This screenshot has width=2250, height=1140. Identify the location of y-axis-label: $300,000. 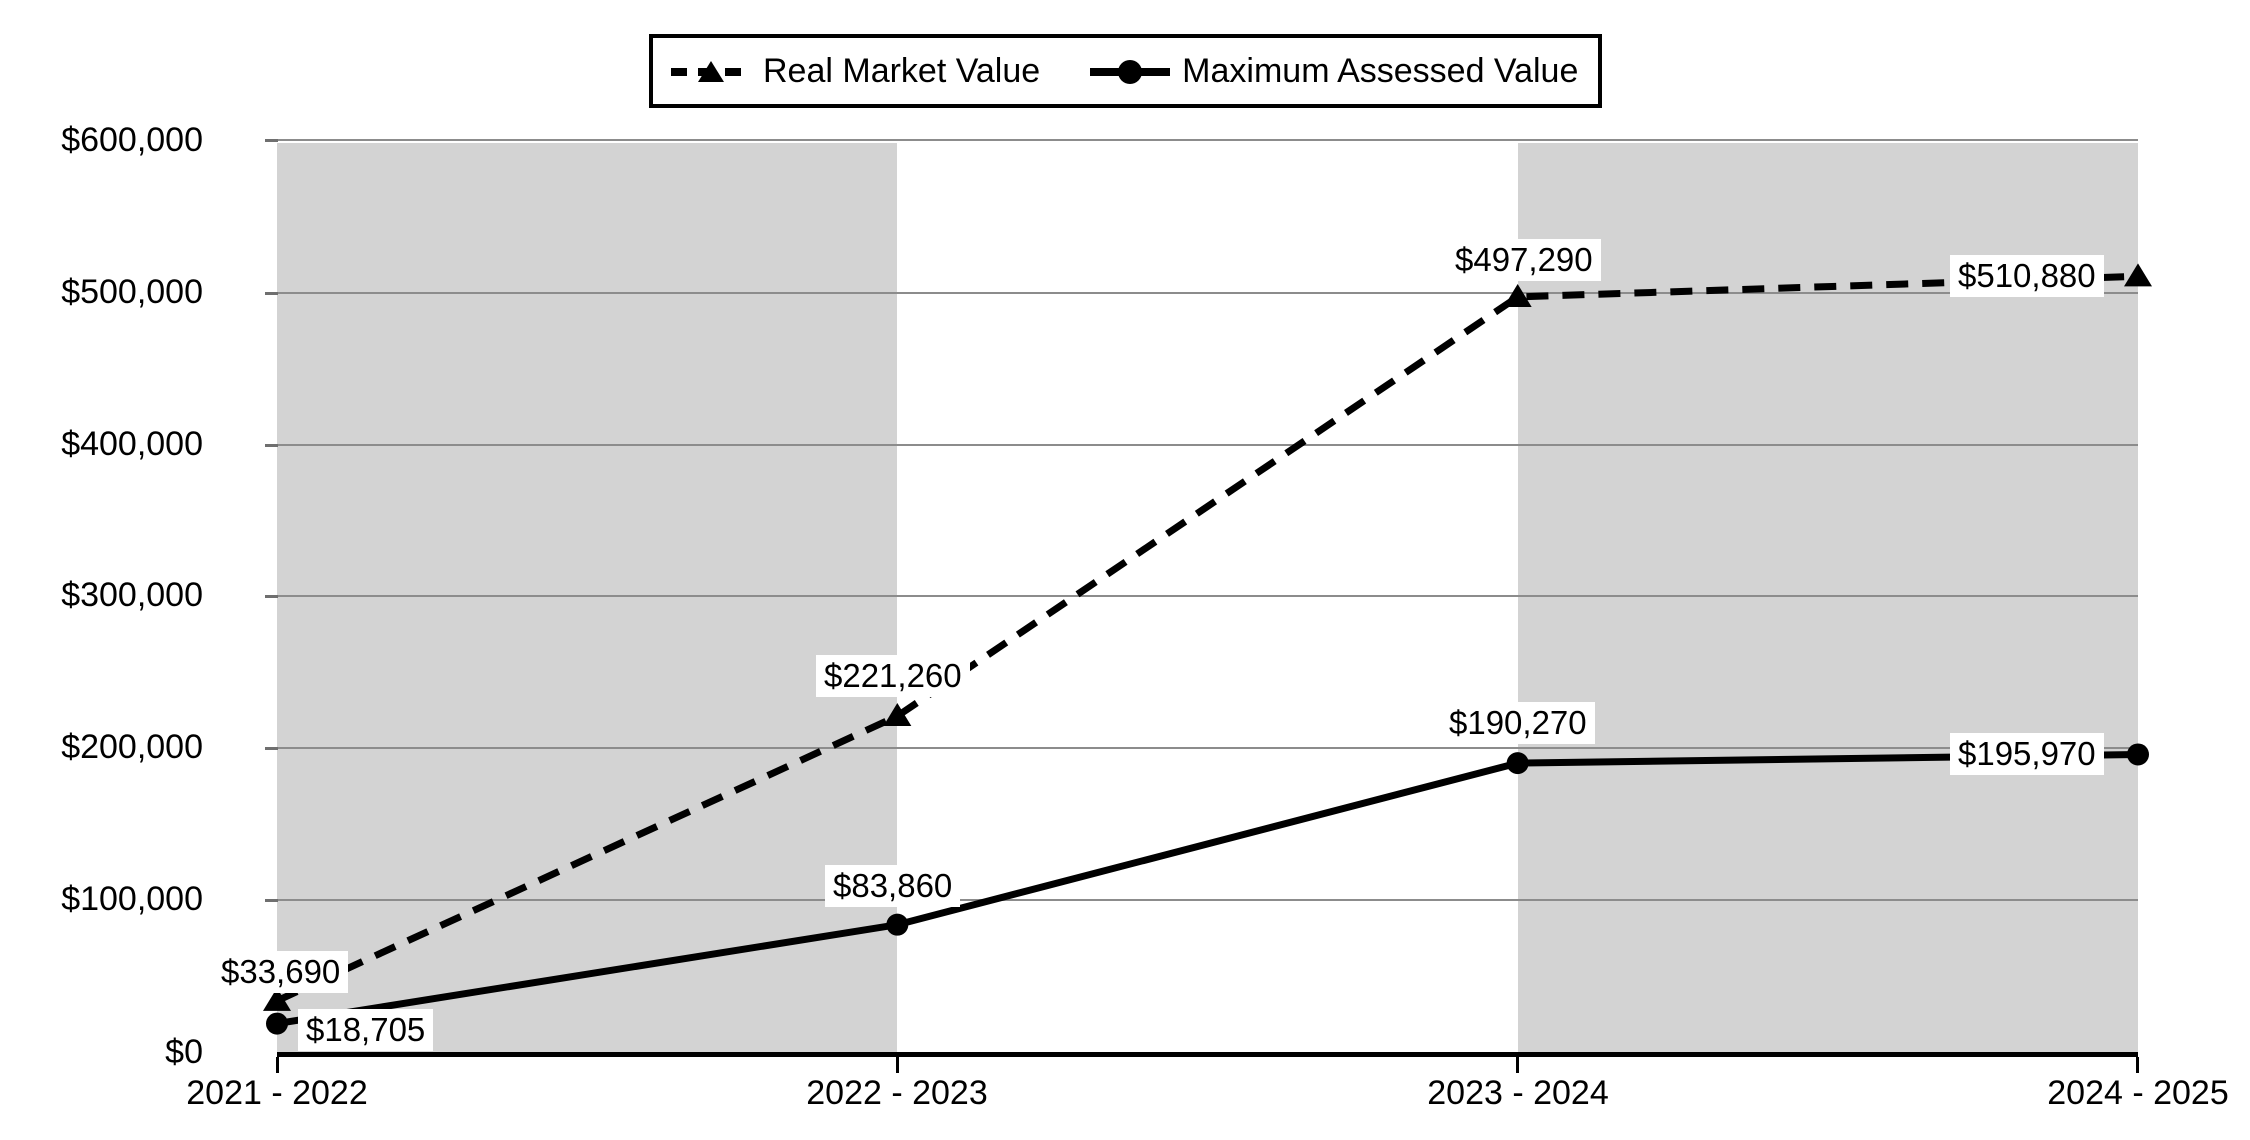
(132, 595).